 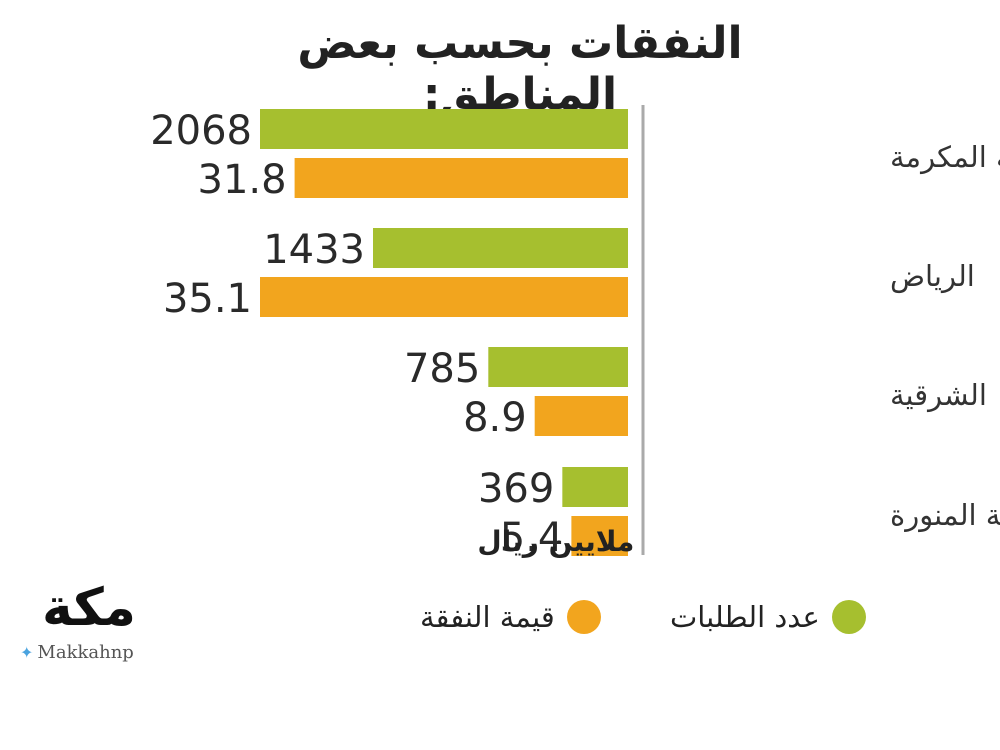 What do you see at coordinates (516, 489) in the screenshot?
I see `value-label: 369` at bounding box center [516, 489].